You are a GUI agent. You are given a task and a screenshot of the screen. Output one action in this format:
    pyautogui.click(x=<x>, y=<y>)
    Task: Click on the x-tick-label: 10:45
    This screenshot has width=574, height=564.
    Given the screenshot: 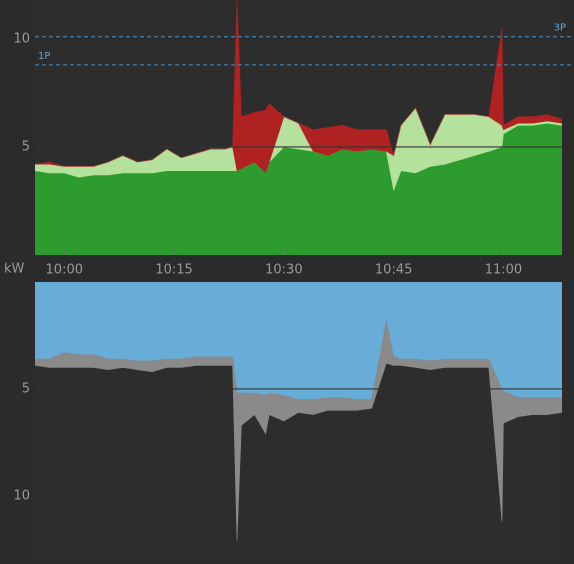 What is the action you would take?
    pyautogui.click(x=393, y=270)
    